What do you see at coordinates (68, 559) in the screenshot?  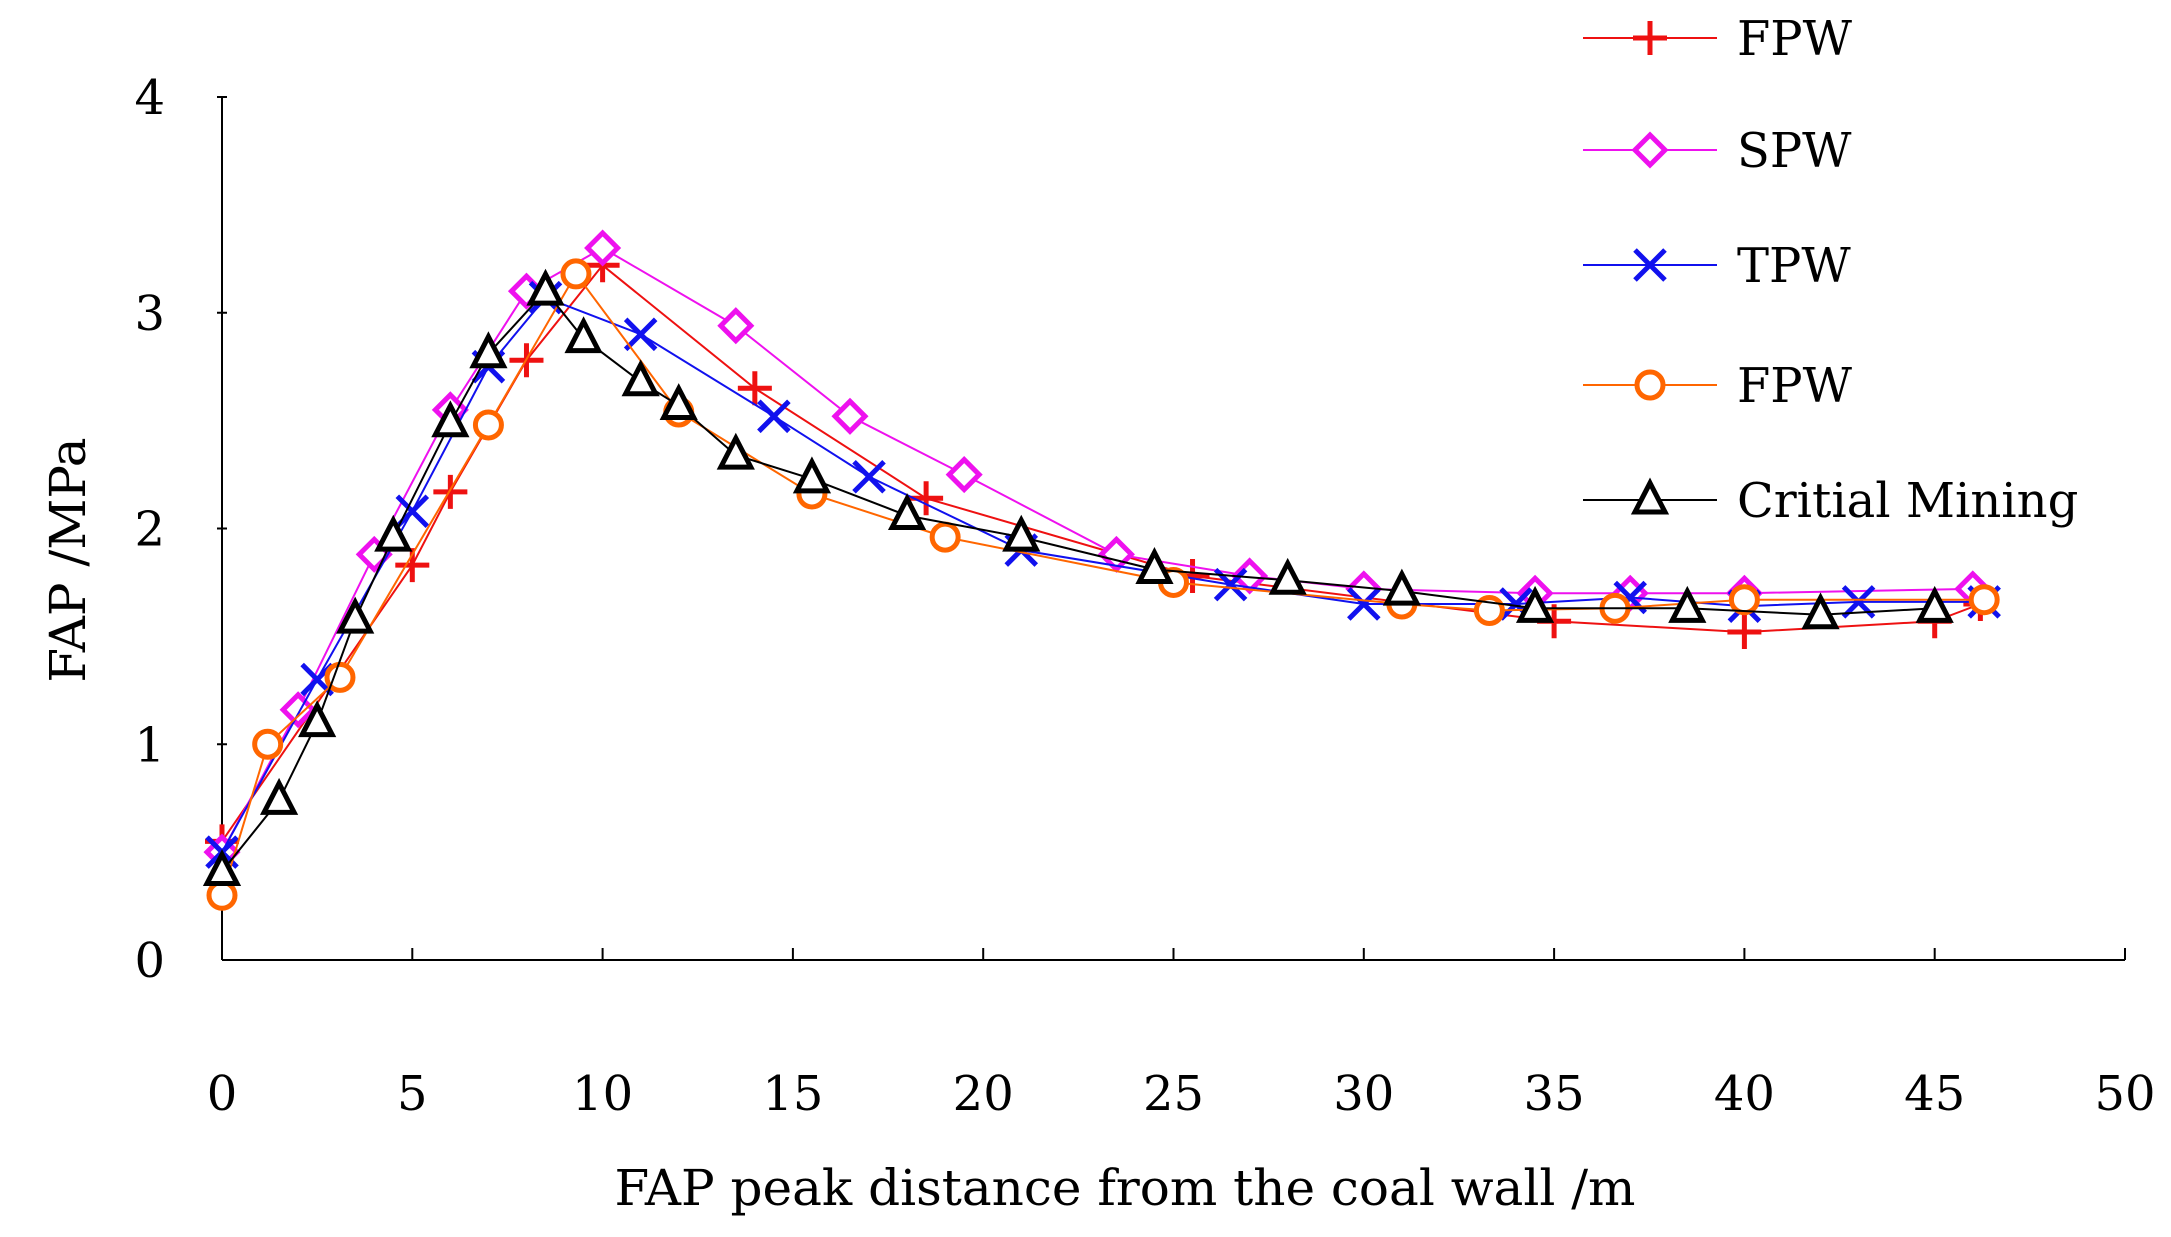 I see `y-axis-title: FAP /MPa` at bounding box center [68, 559].